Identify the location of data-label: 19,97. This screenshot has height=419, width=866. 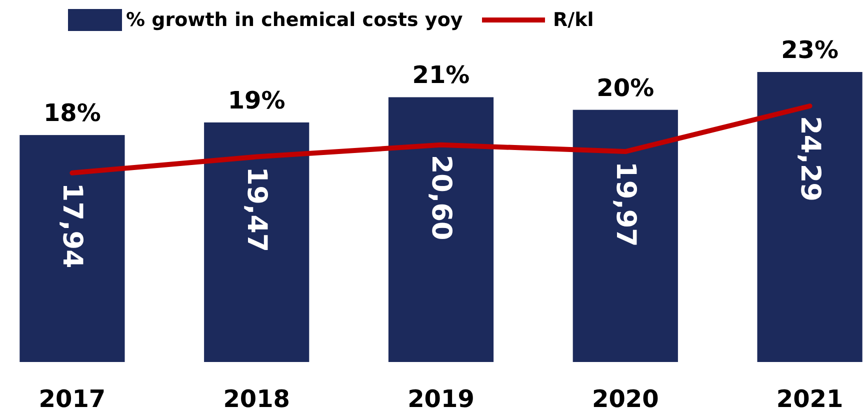
(625, 204).